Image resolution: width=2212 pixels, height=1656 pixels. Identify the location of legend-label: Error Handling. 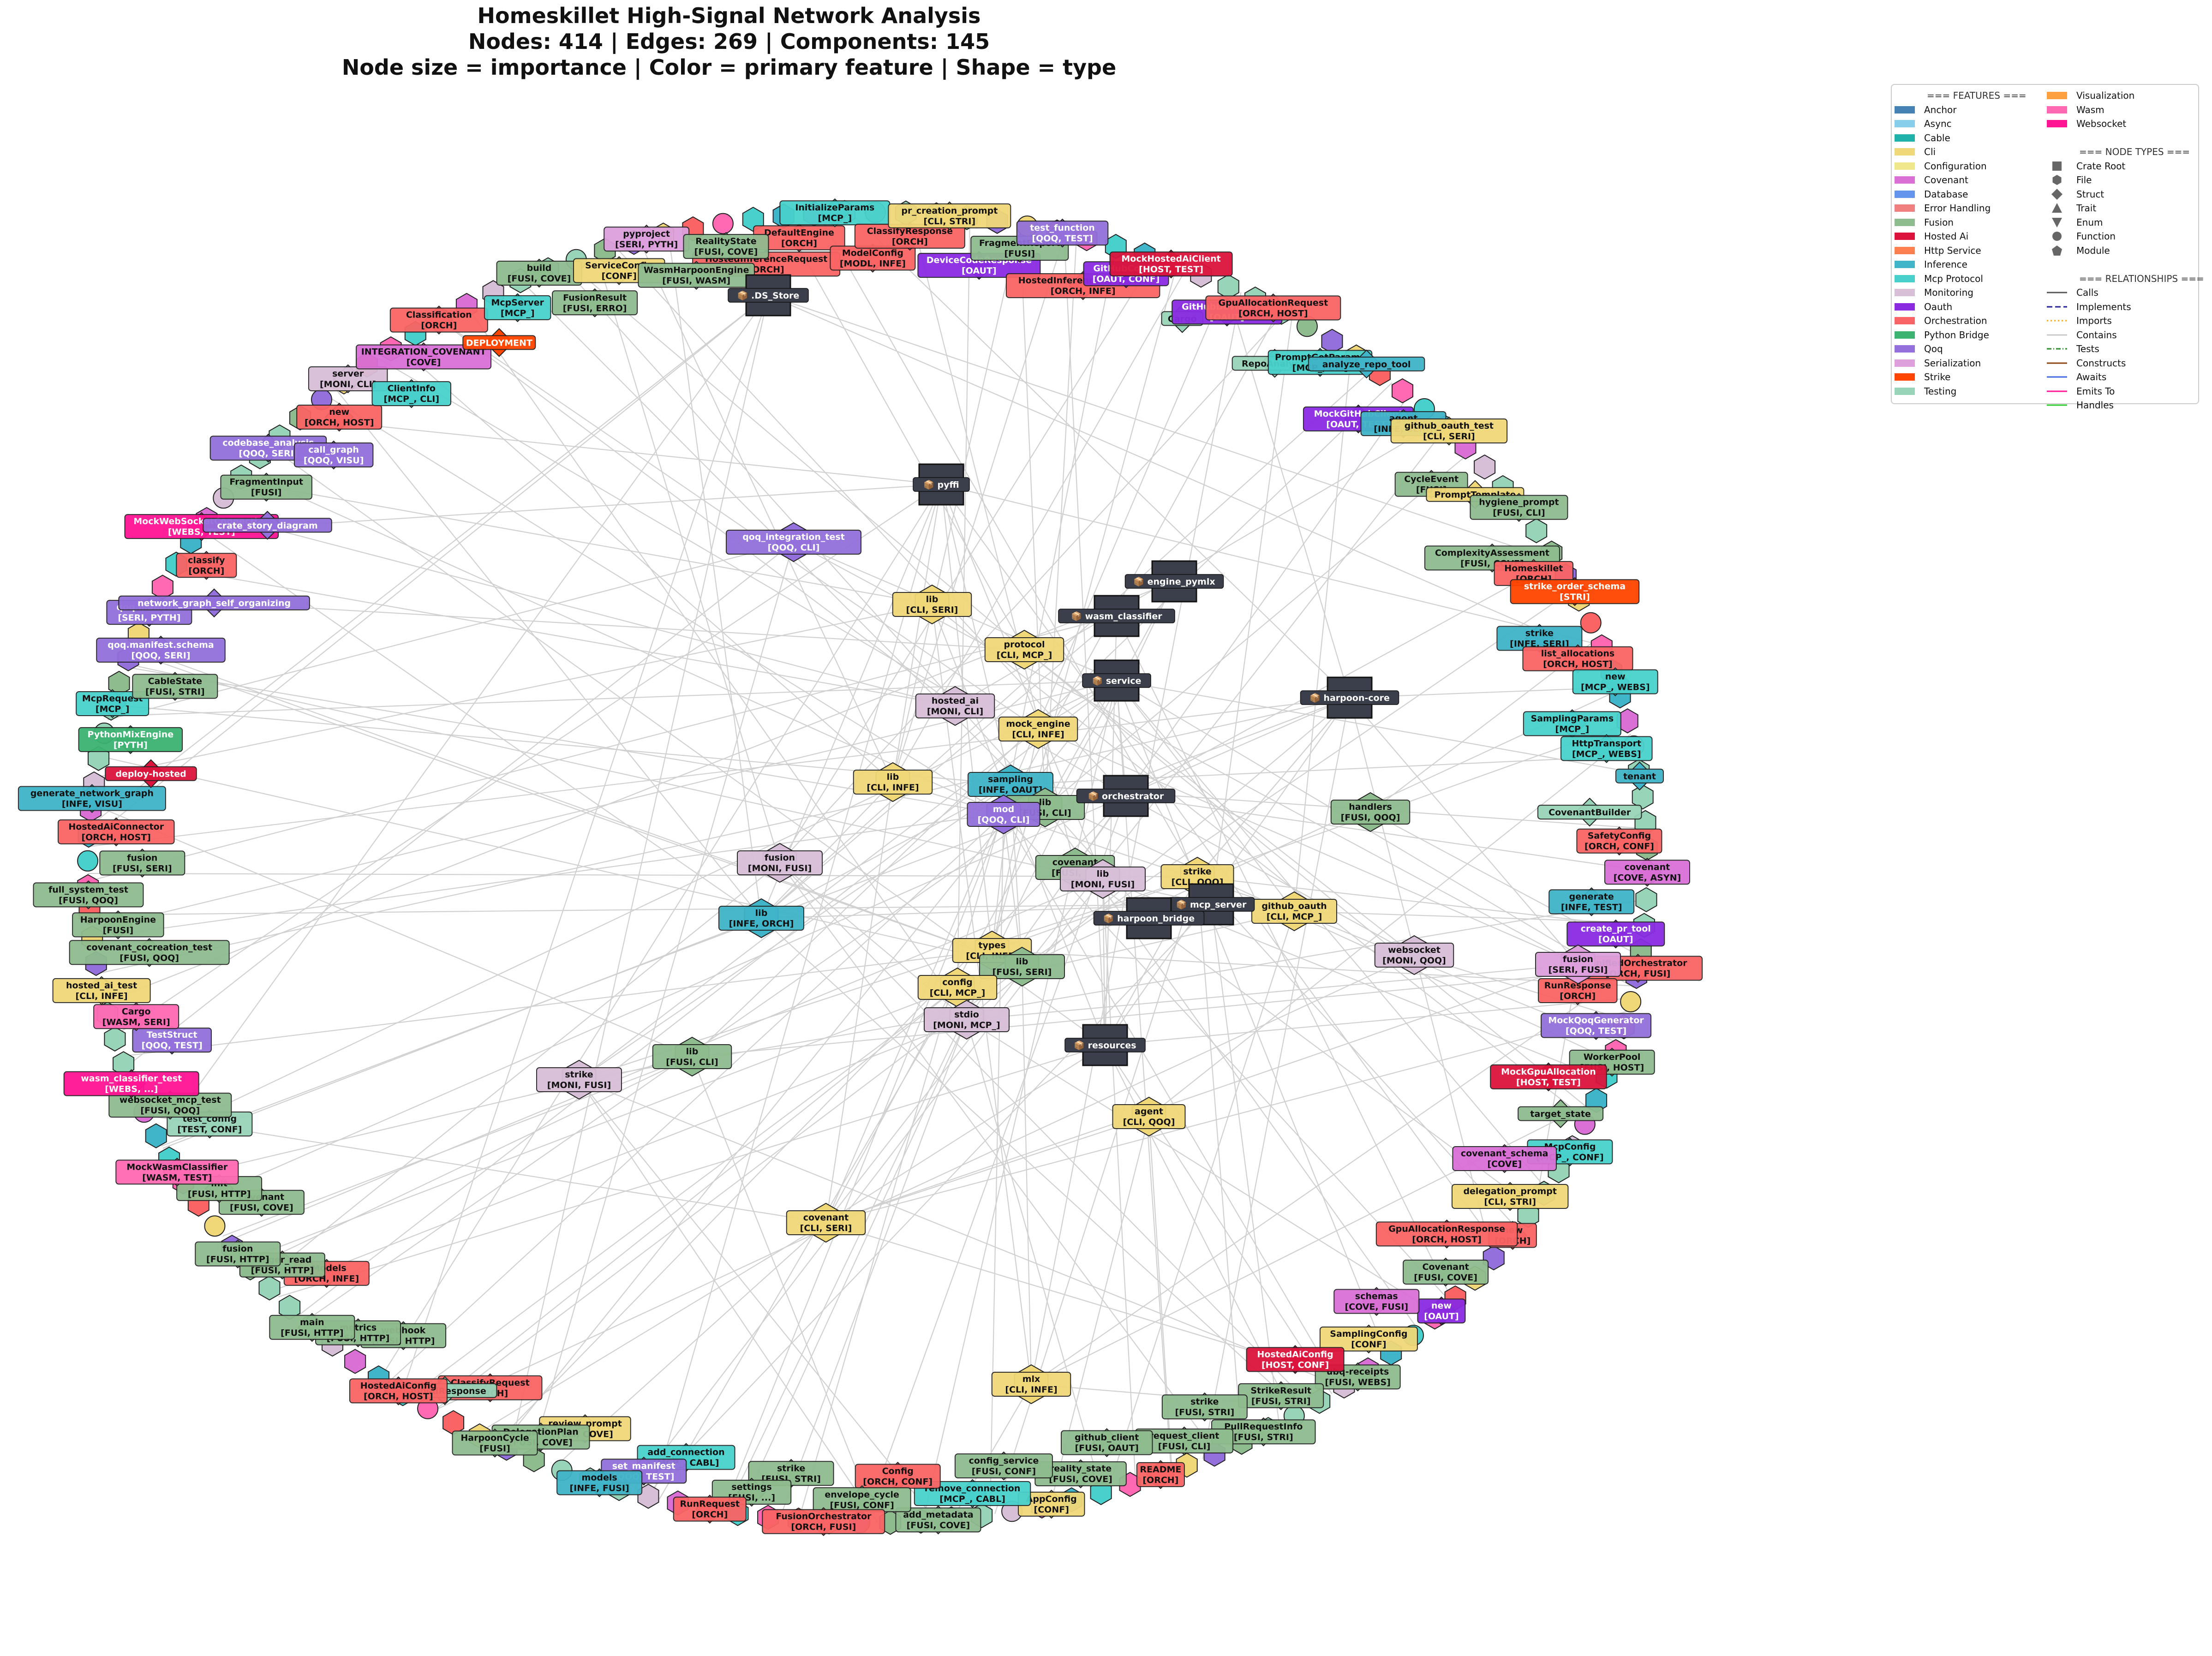
(1957, 208).